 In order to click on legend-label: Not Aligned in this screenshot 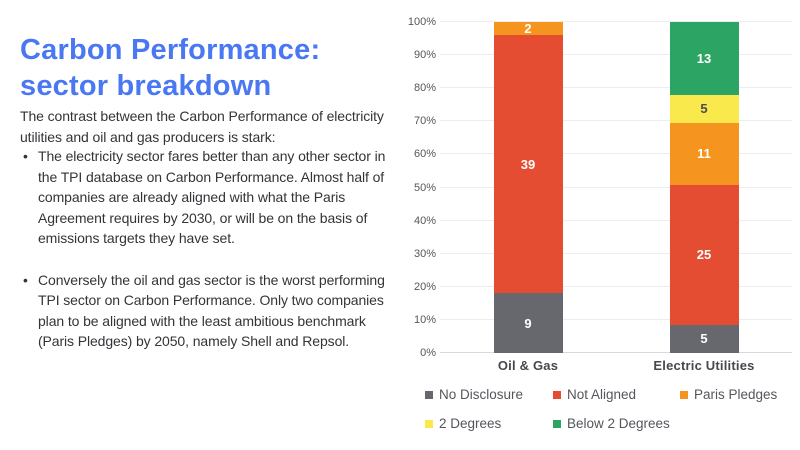, I will do `click(602, 394)`.